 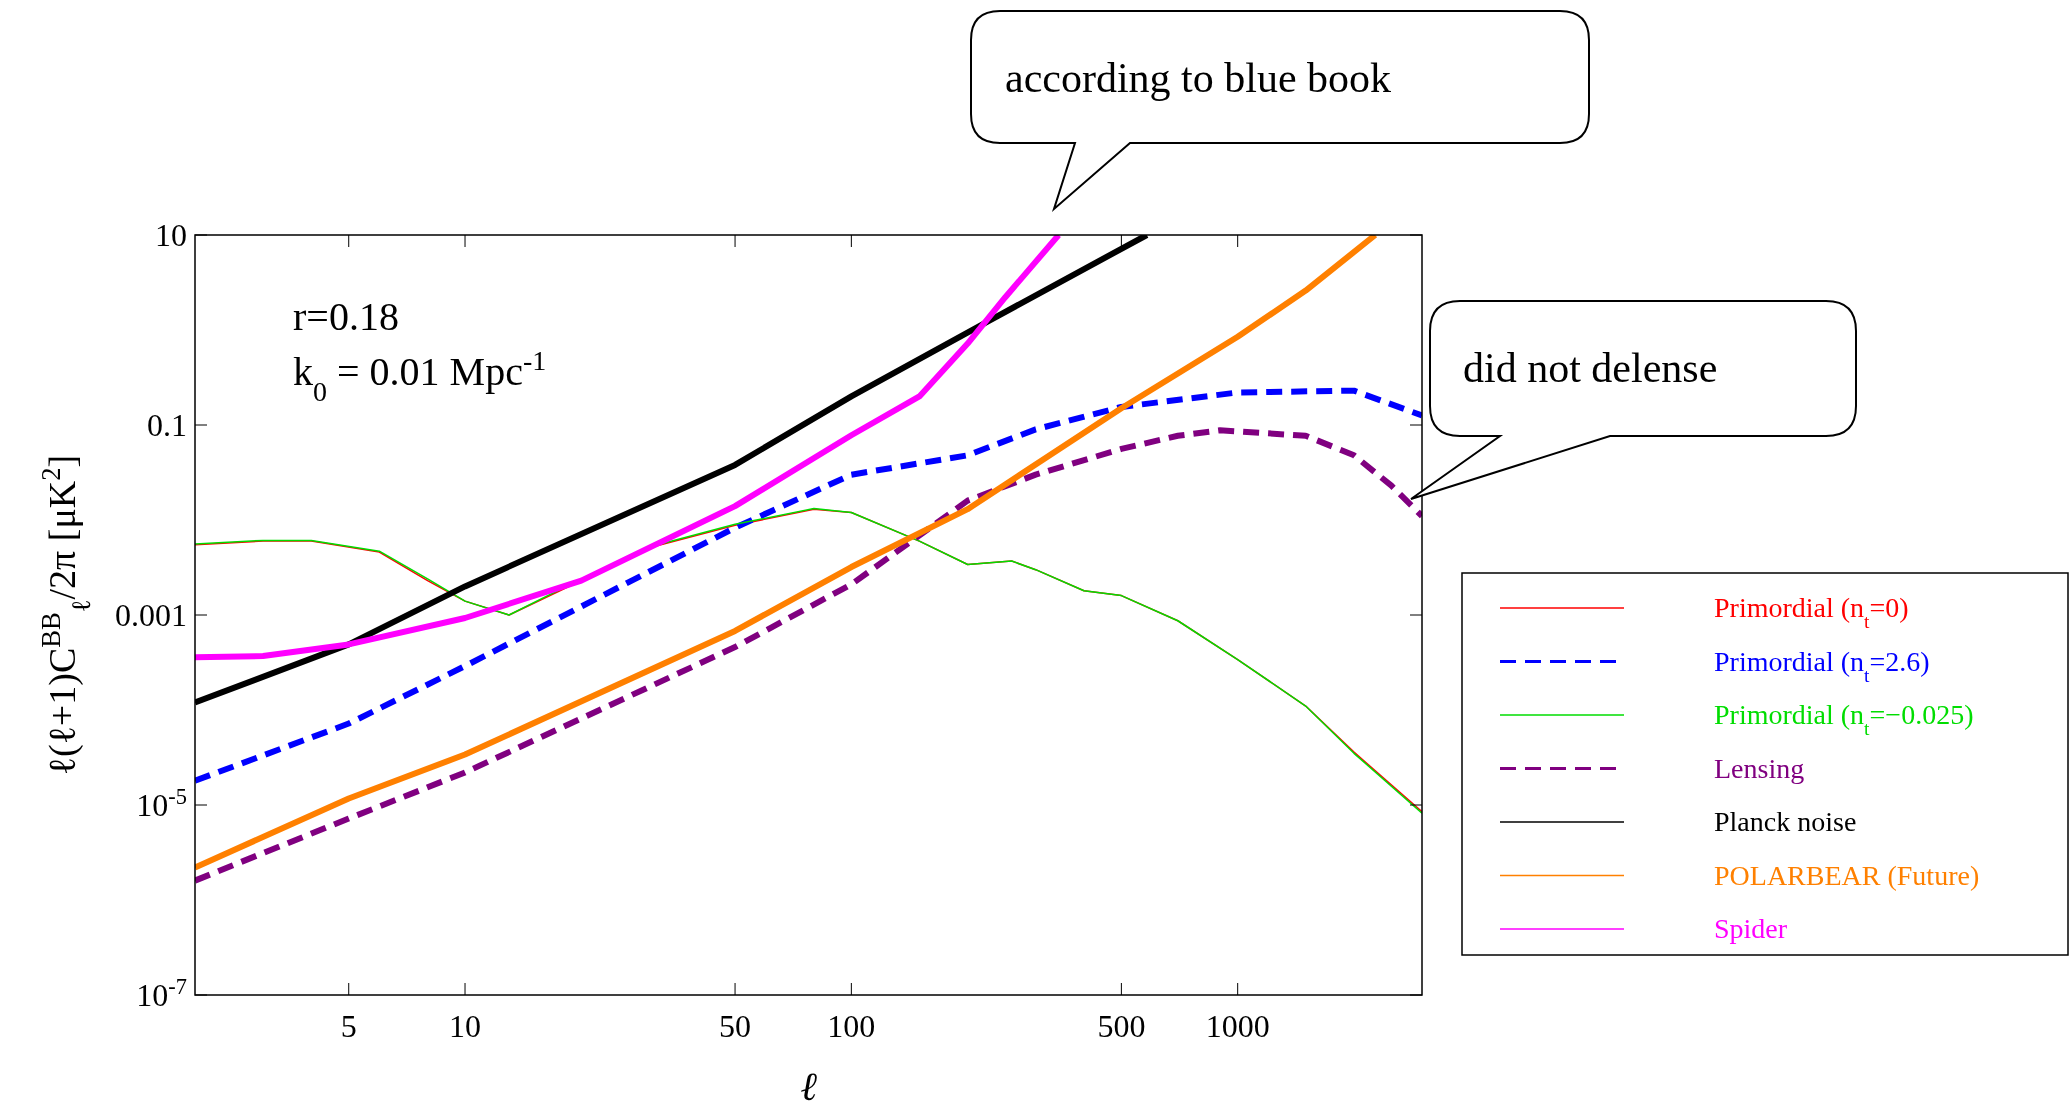 What do you see at coordinates (161, 803) in the screenshot?
I see `y-tick-label: 10$^{-5}$` at bounding box center [161, 803].